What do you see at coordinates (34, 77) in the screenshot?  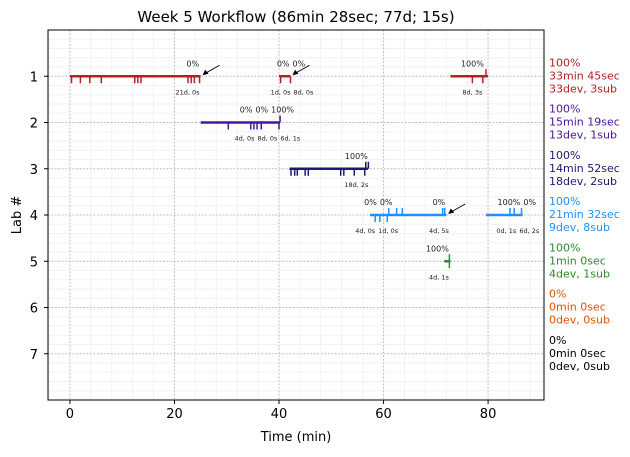 I see `y-tick-label: 1` at bounding box center [34, 77].